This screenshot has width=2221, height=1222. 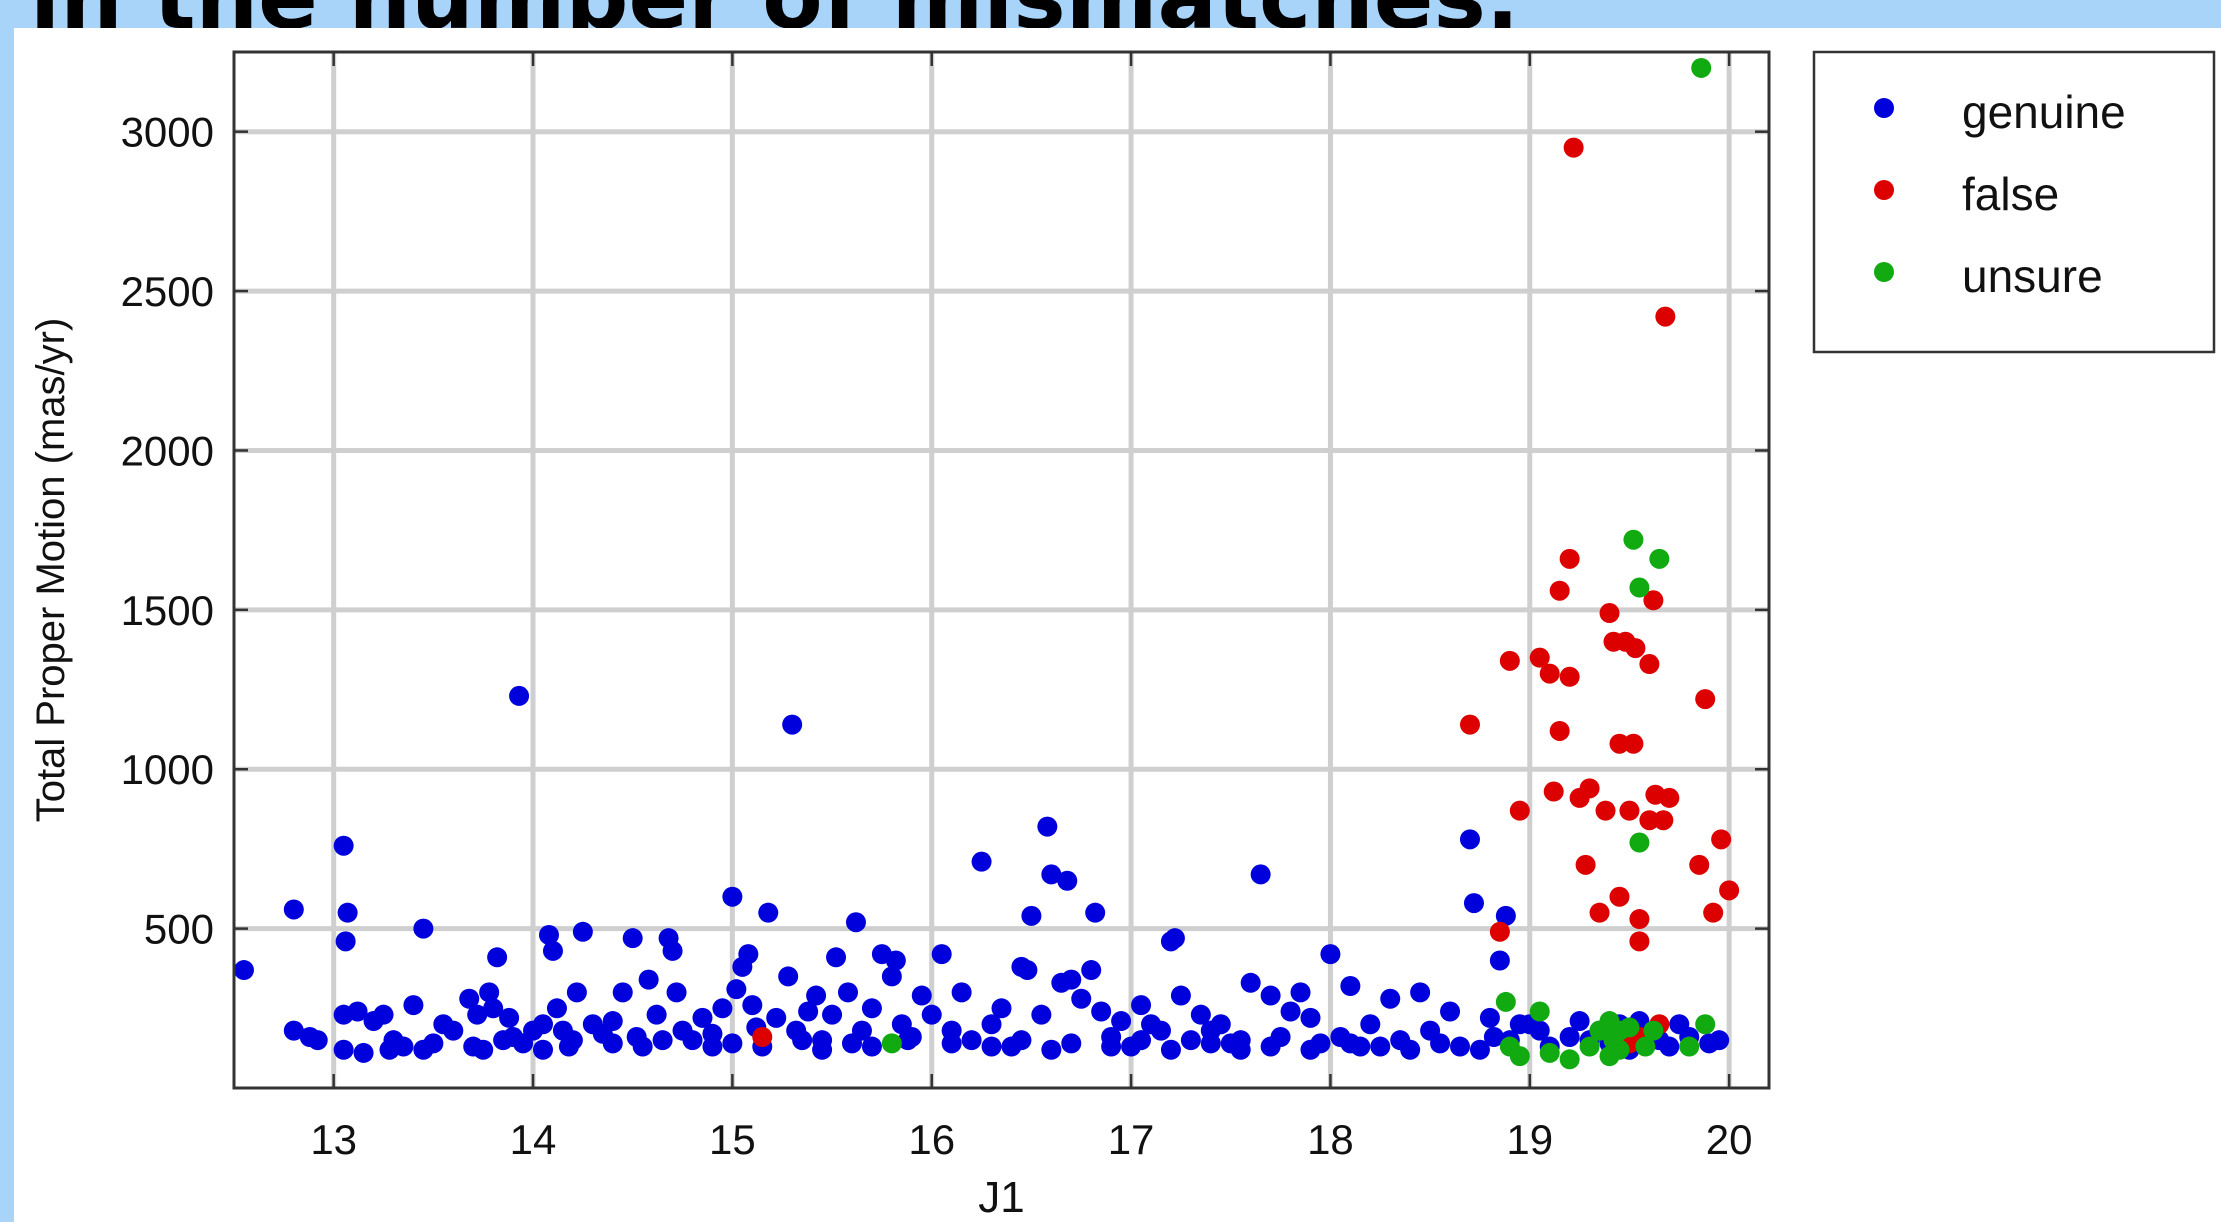 What do you see at coordinates (931, 1139) in the screenshot?
I see `x-tick-label: 16` at bounding box center [931, 1139].